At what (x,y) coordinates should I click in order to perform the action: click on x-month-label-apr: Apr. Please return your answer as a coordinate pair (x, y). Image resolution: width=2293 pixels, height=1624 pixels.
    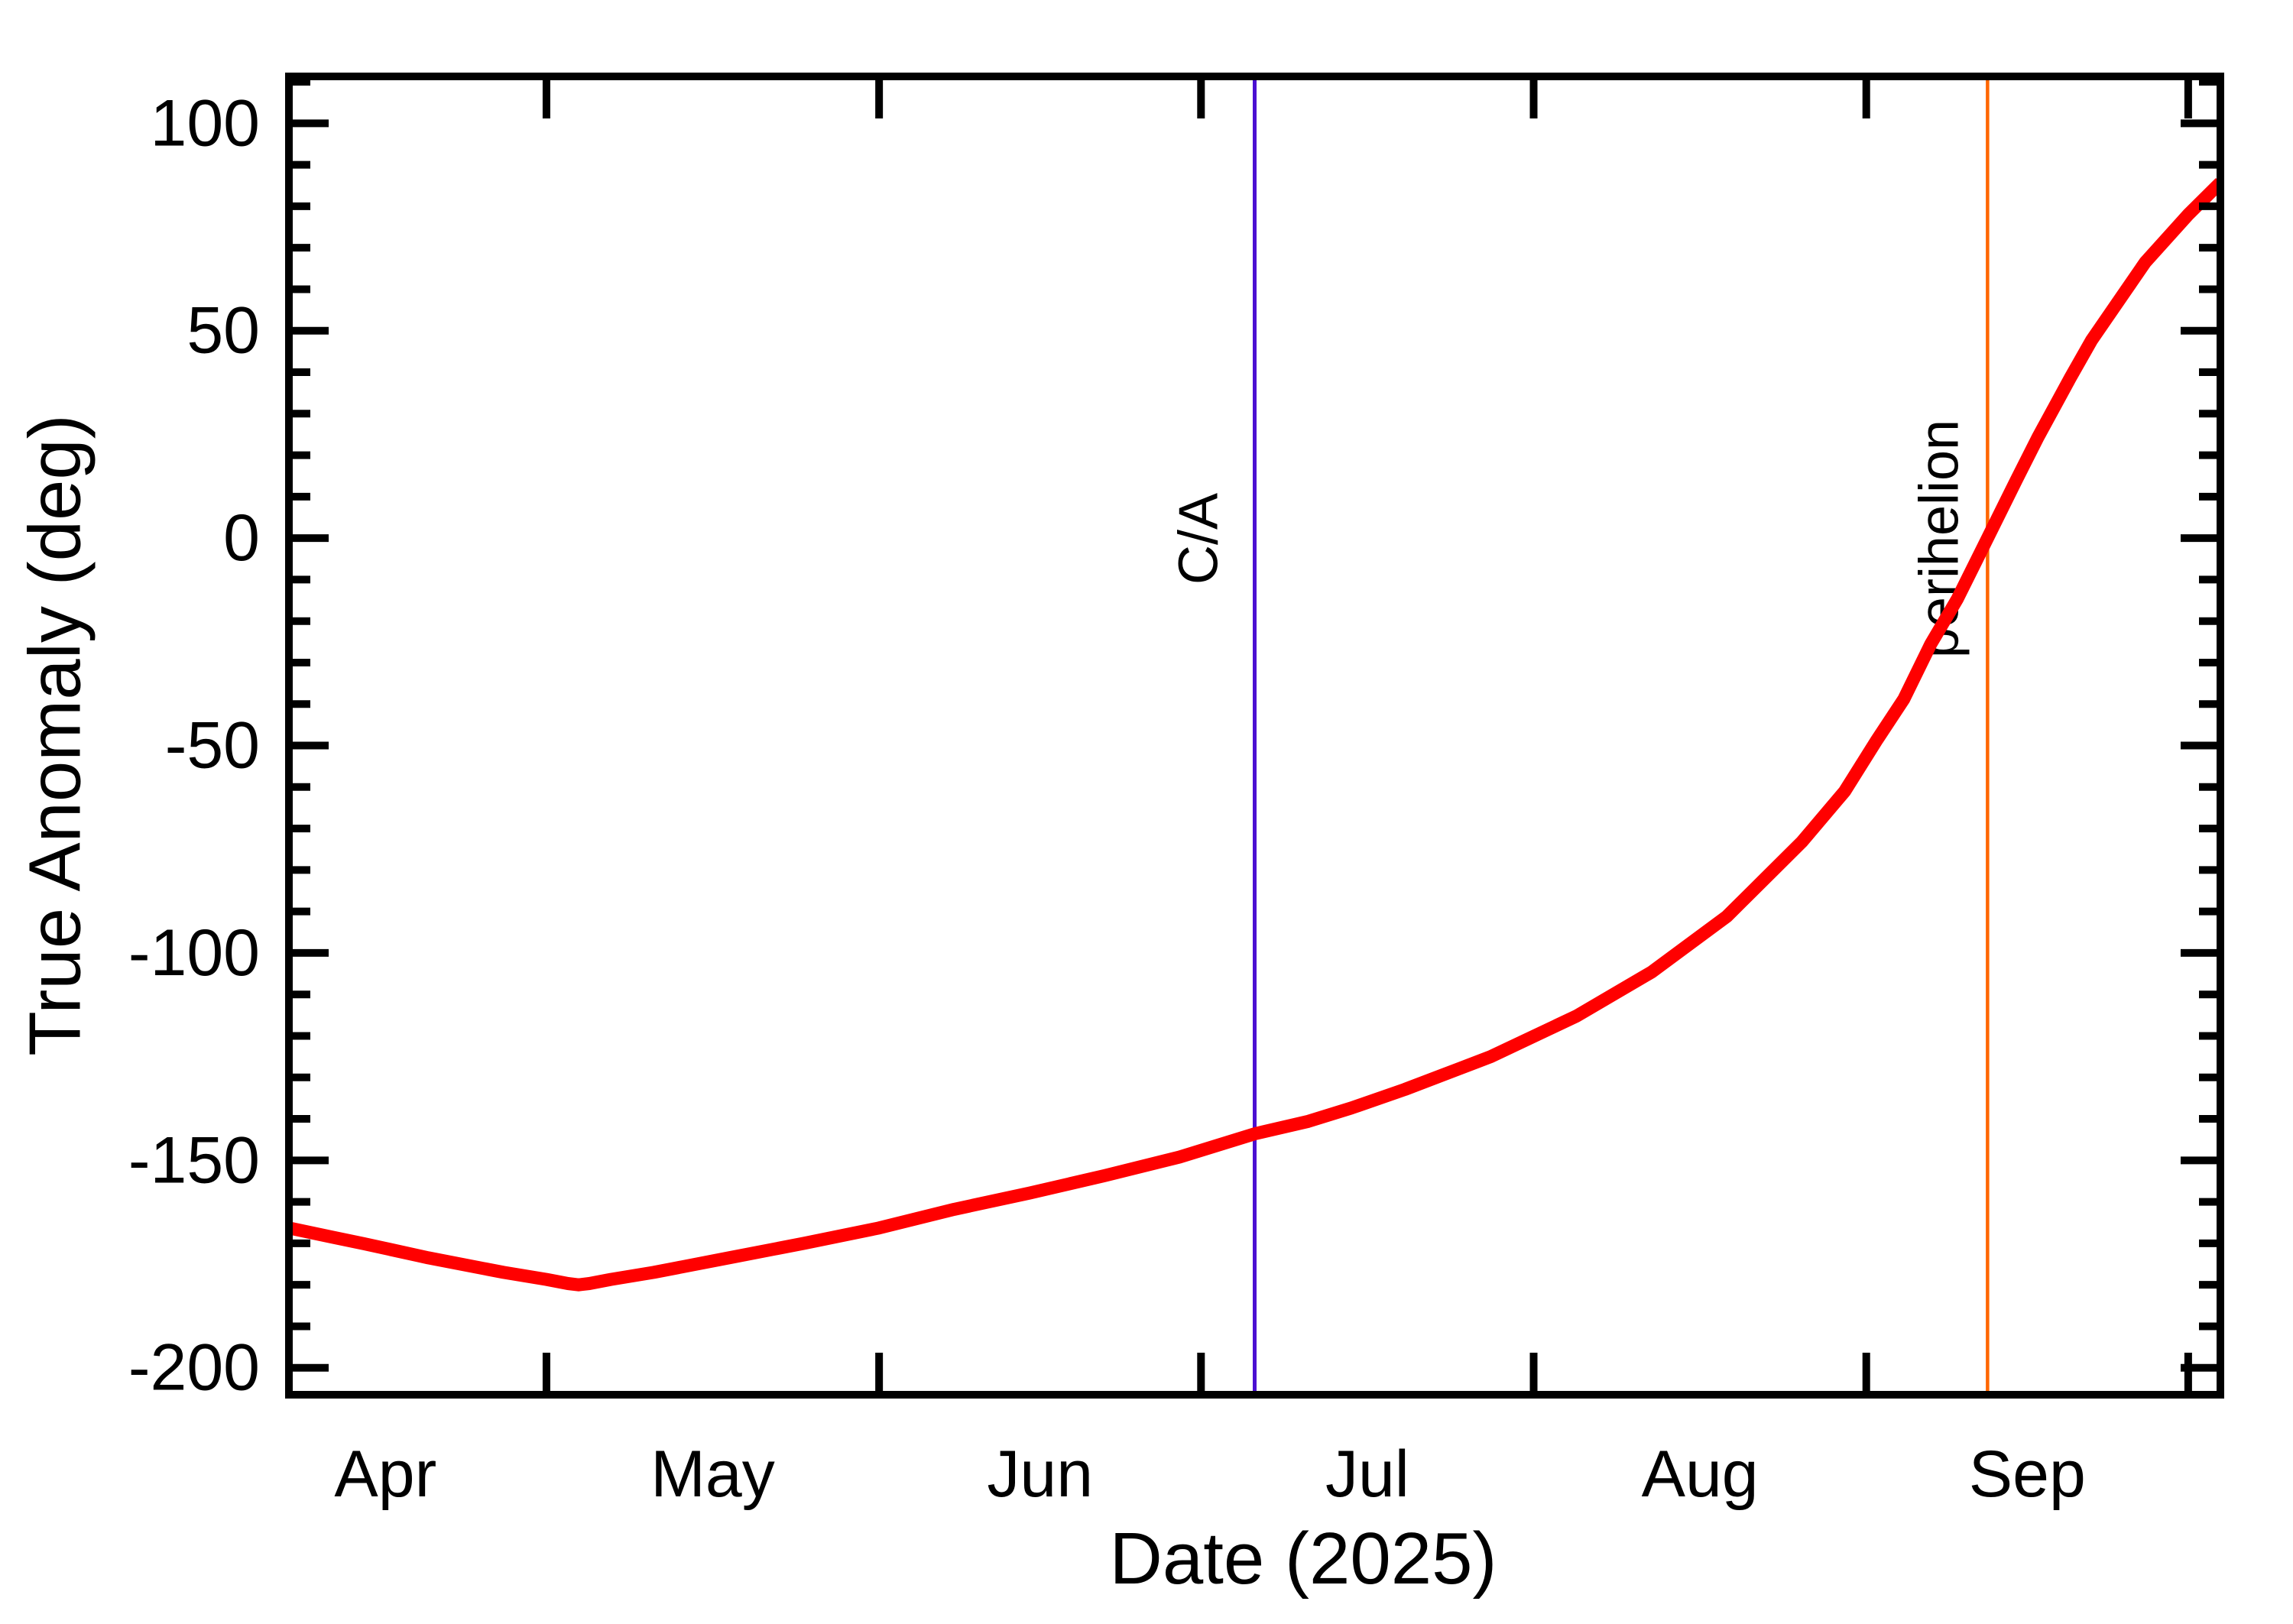
    Looking at the image, I should click on (385, 1474).